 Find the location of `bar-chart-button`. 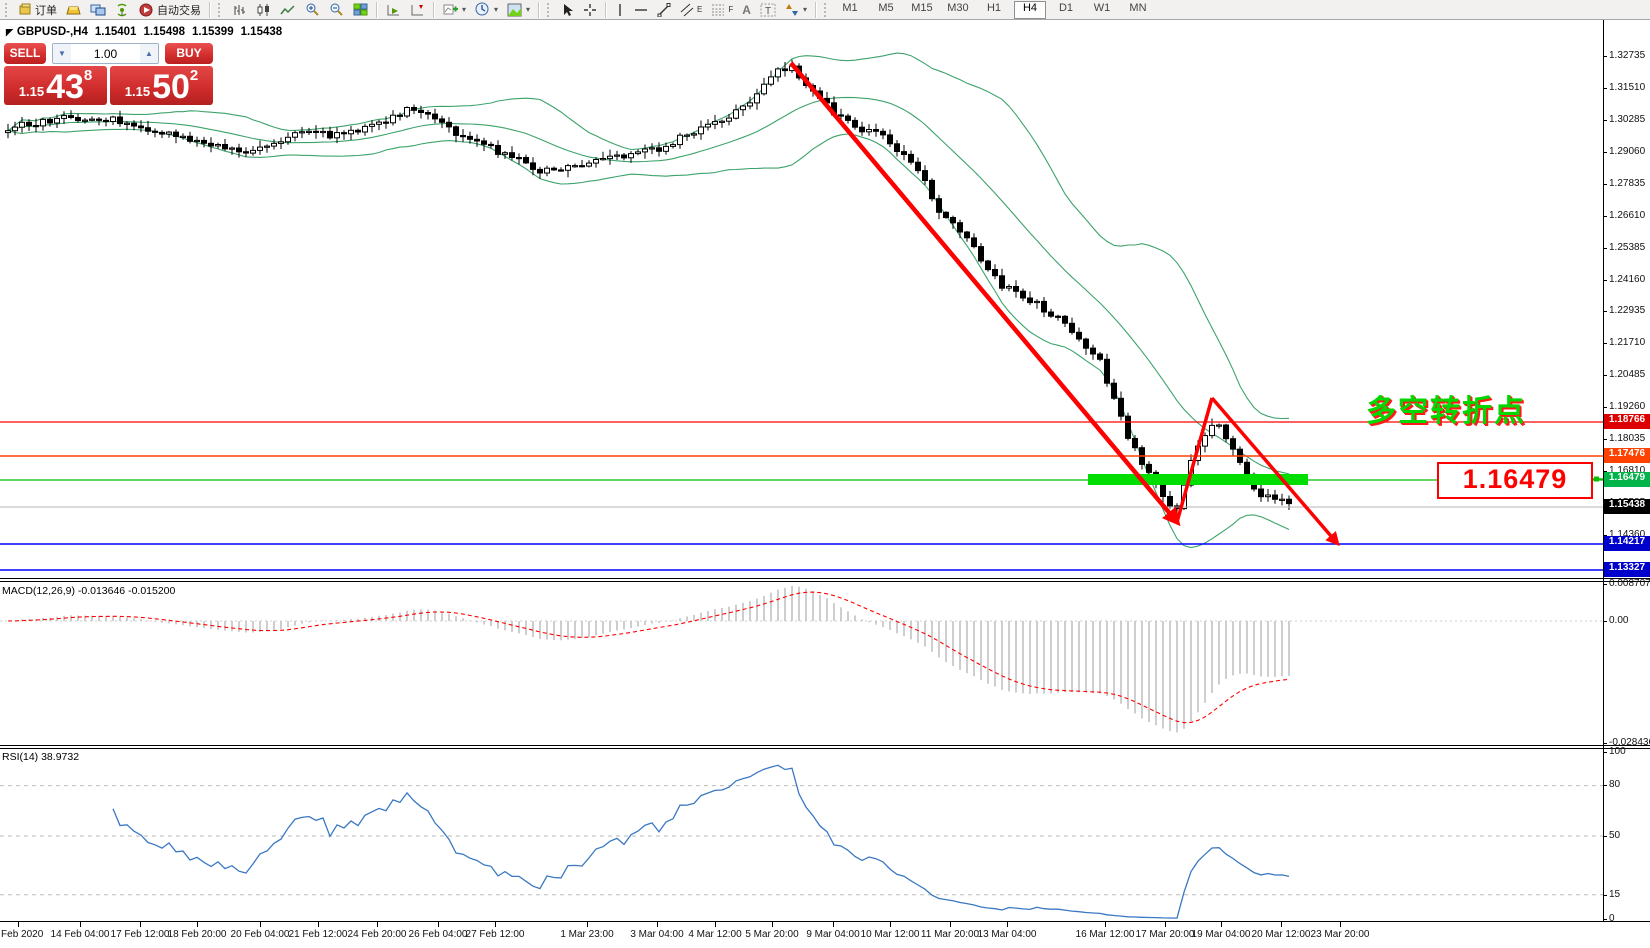

bar-chart-button is located at coordinates (239, 10).